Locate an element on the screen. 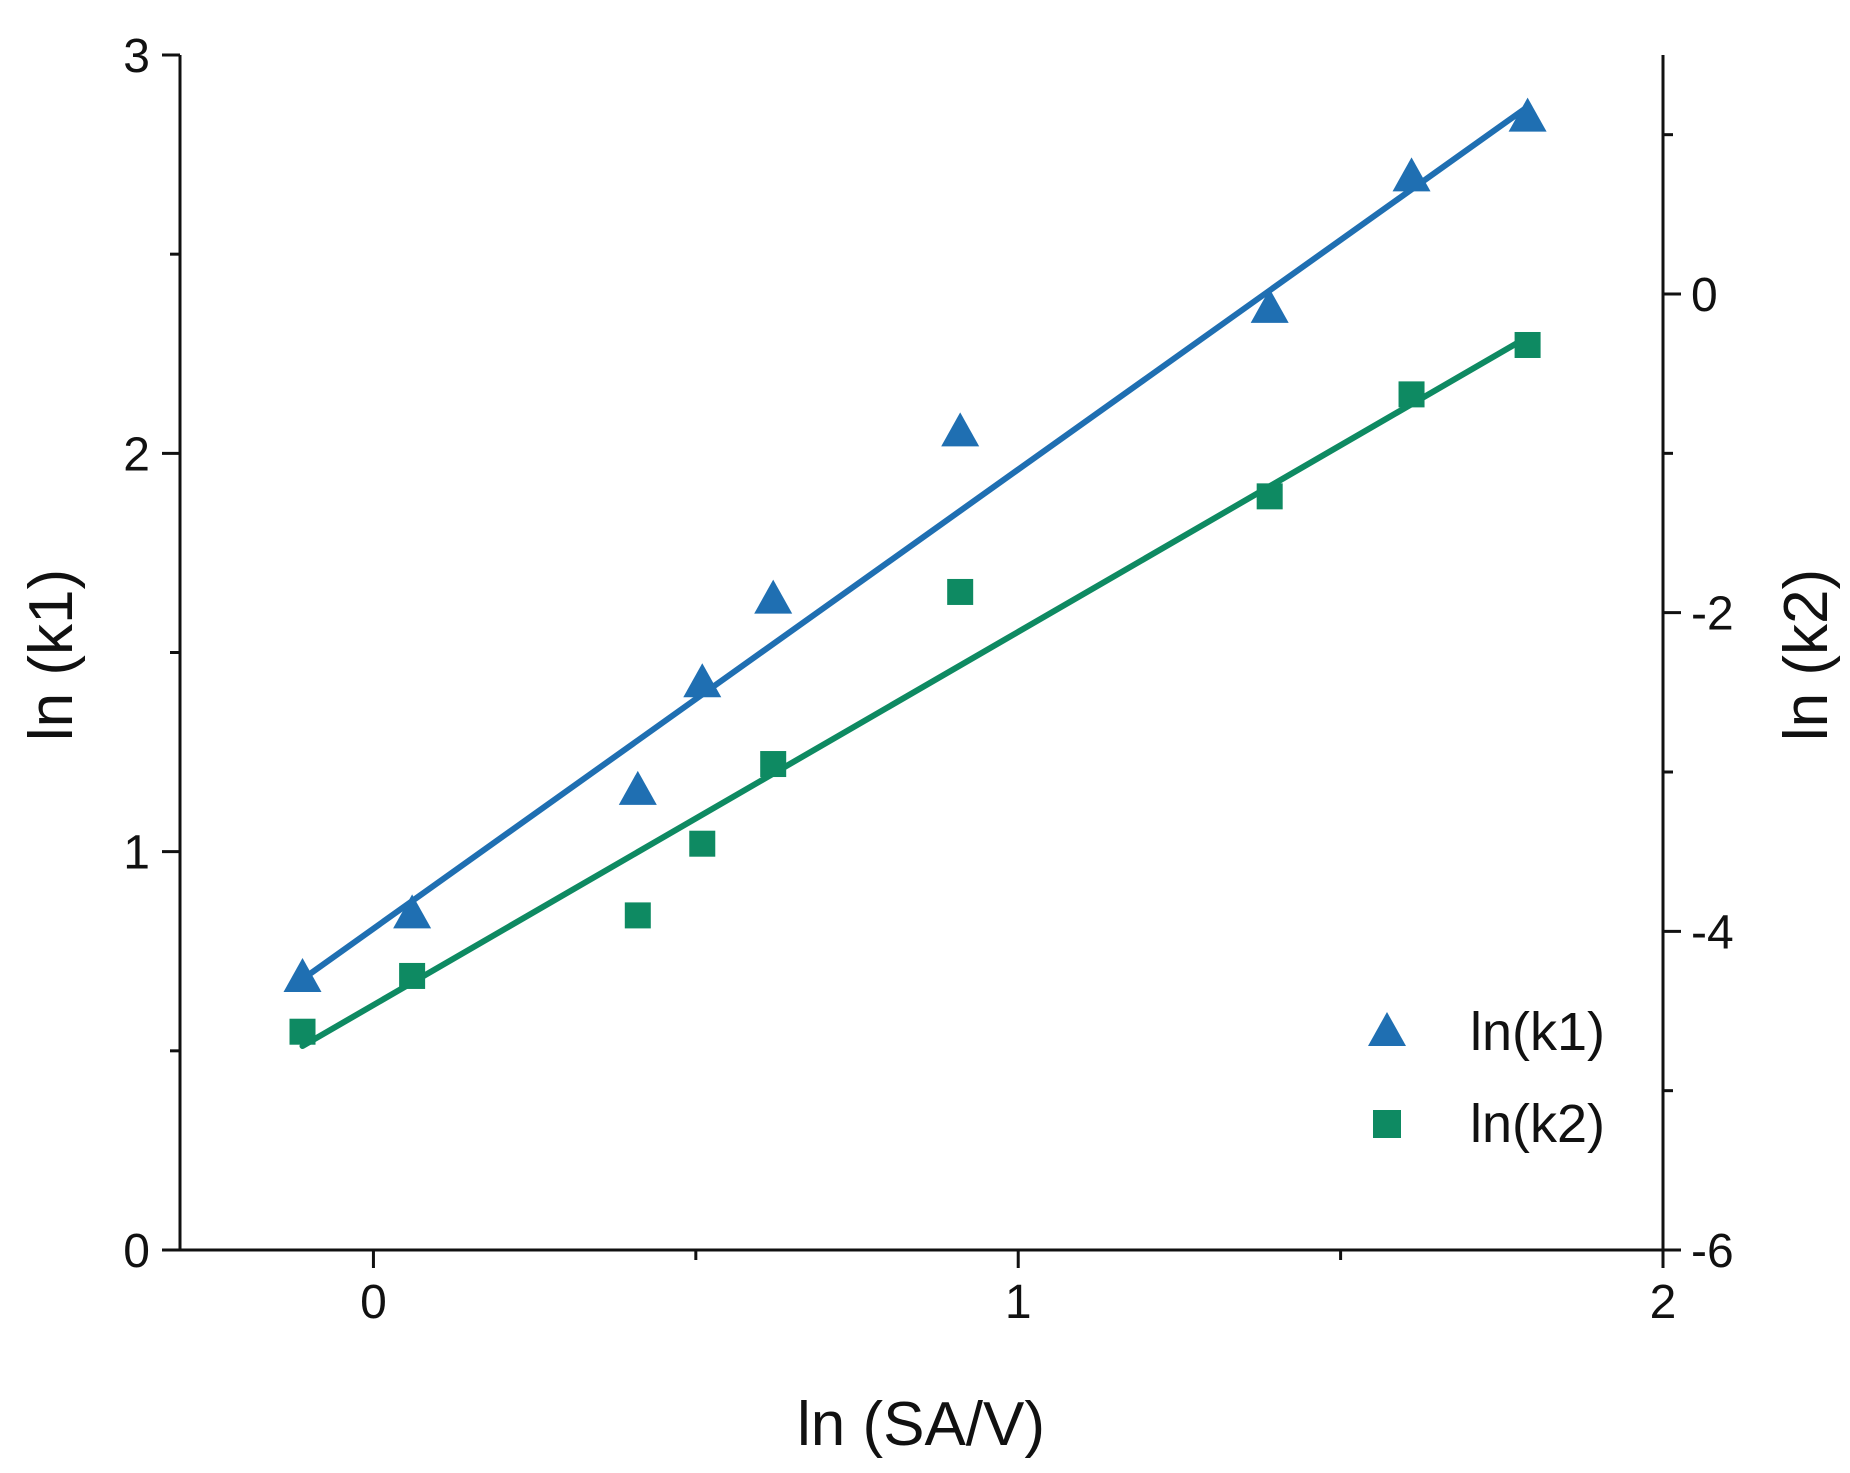  x-axis-title: ln (SA/V) is located at coordinates (921, 1424).